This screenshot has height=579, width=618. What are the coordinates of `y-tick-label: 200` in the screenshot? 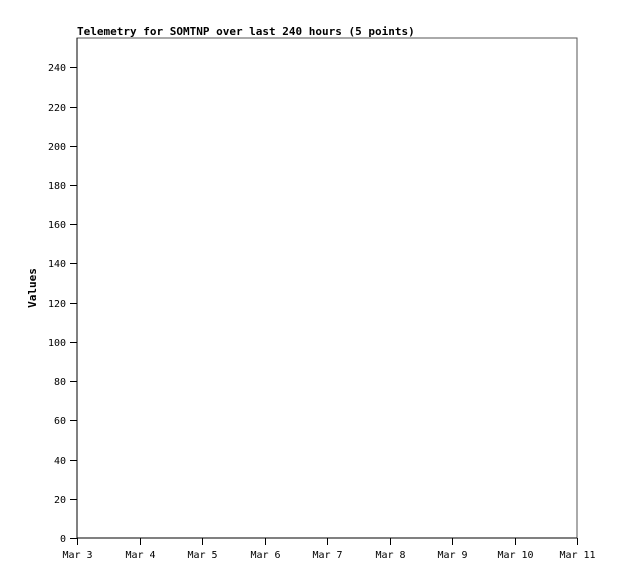 It's located at (57, 147).